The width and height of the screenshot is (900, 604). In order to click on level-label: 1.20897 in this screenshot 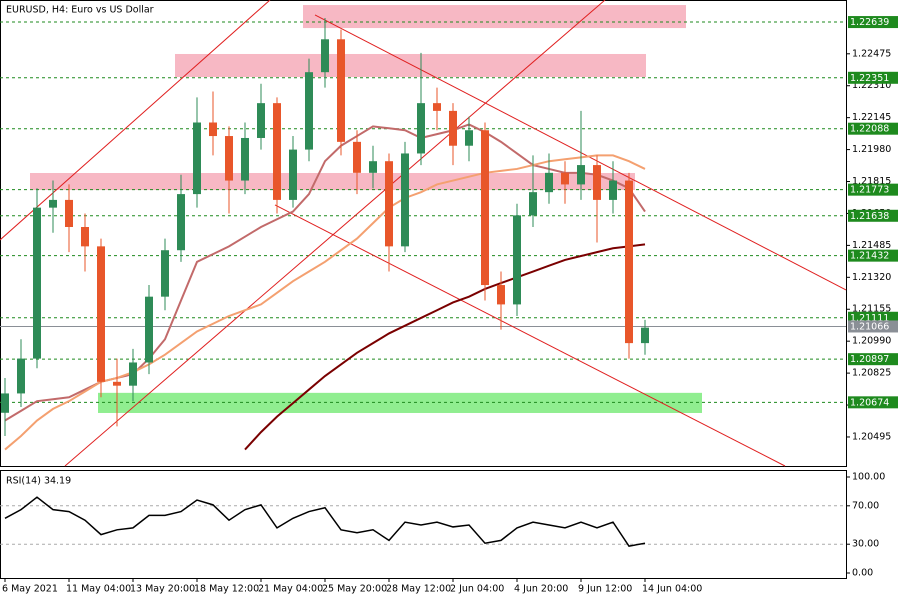, I will do `click(869, 359)`.